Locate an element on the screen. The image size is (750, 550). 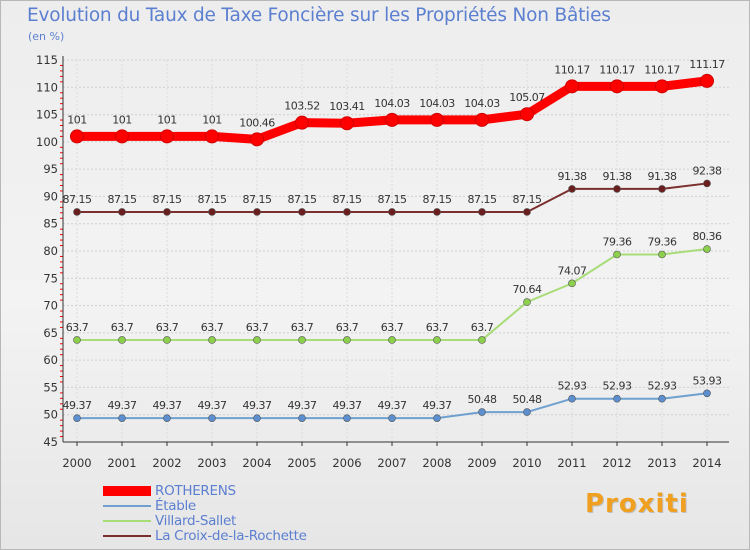
y-tick-label: 95 is located at coordinates (50, 169).